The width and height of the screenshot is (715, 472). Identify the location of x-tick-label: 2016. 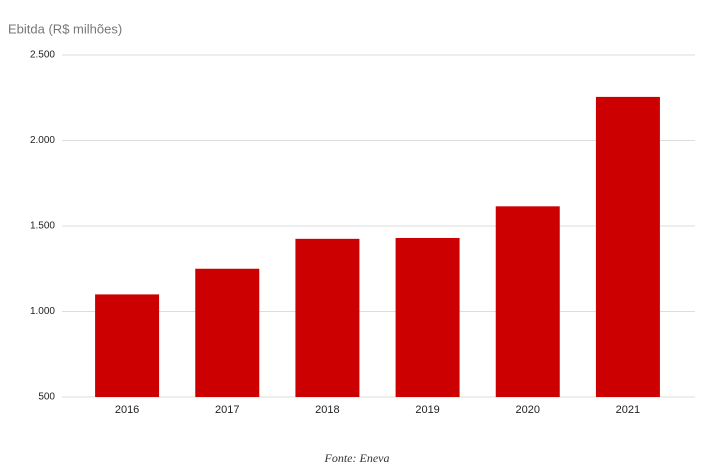
(127, 410).